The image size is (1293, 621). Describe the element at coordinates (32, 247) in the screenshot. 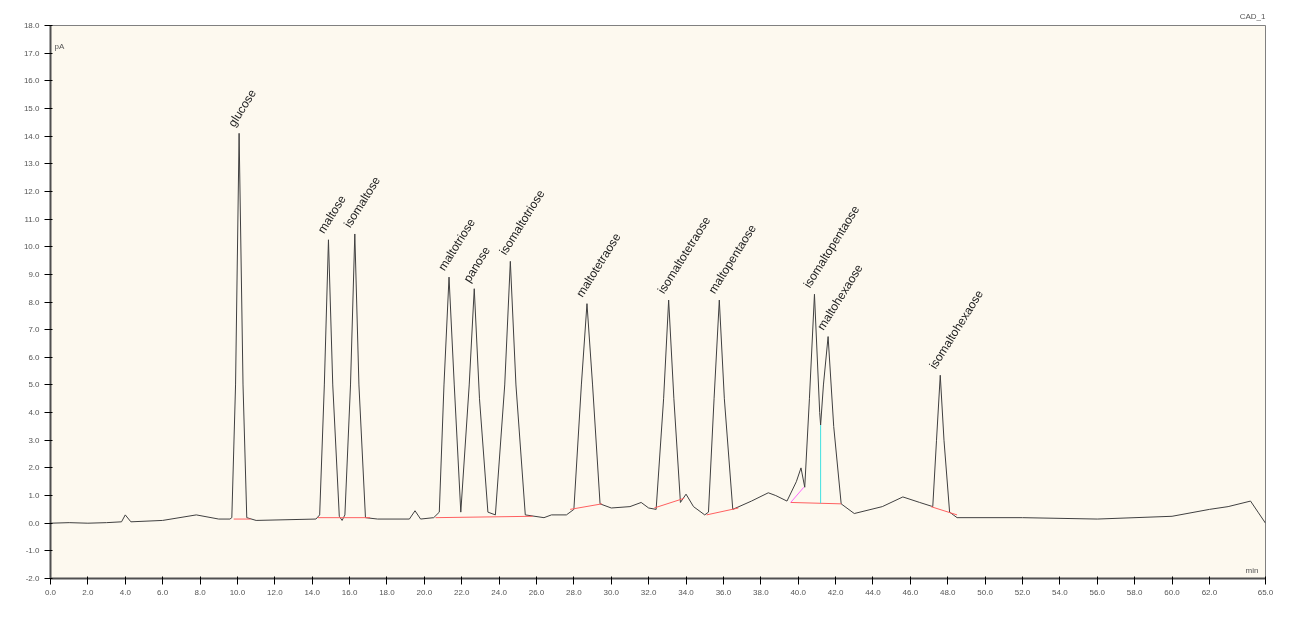

I see `y-tick-label: 10.0` at that location.